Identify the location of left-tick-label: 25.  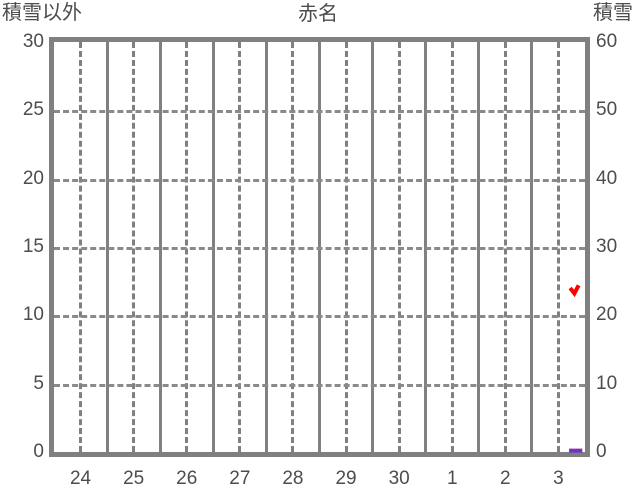
(33, 110).